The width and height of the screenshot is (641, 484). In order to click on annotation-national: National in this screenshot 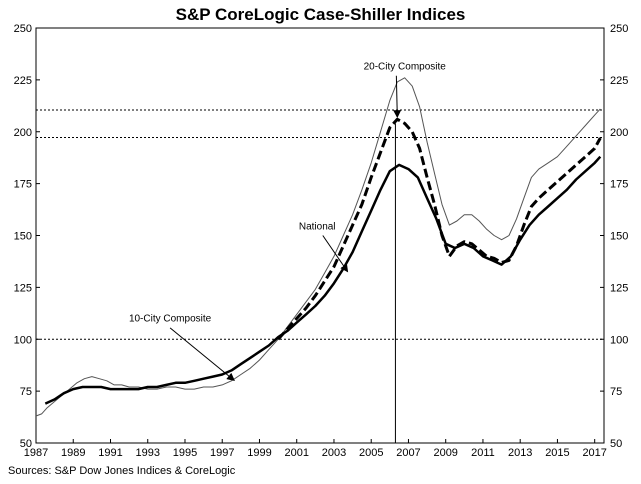, I will do `click(317, 226)`.